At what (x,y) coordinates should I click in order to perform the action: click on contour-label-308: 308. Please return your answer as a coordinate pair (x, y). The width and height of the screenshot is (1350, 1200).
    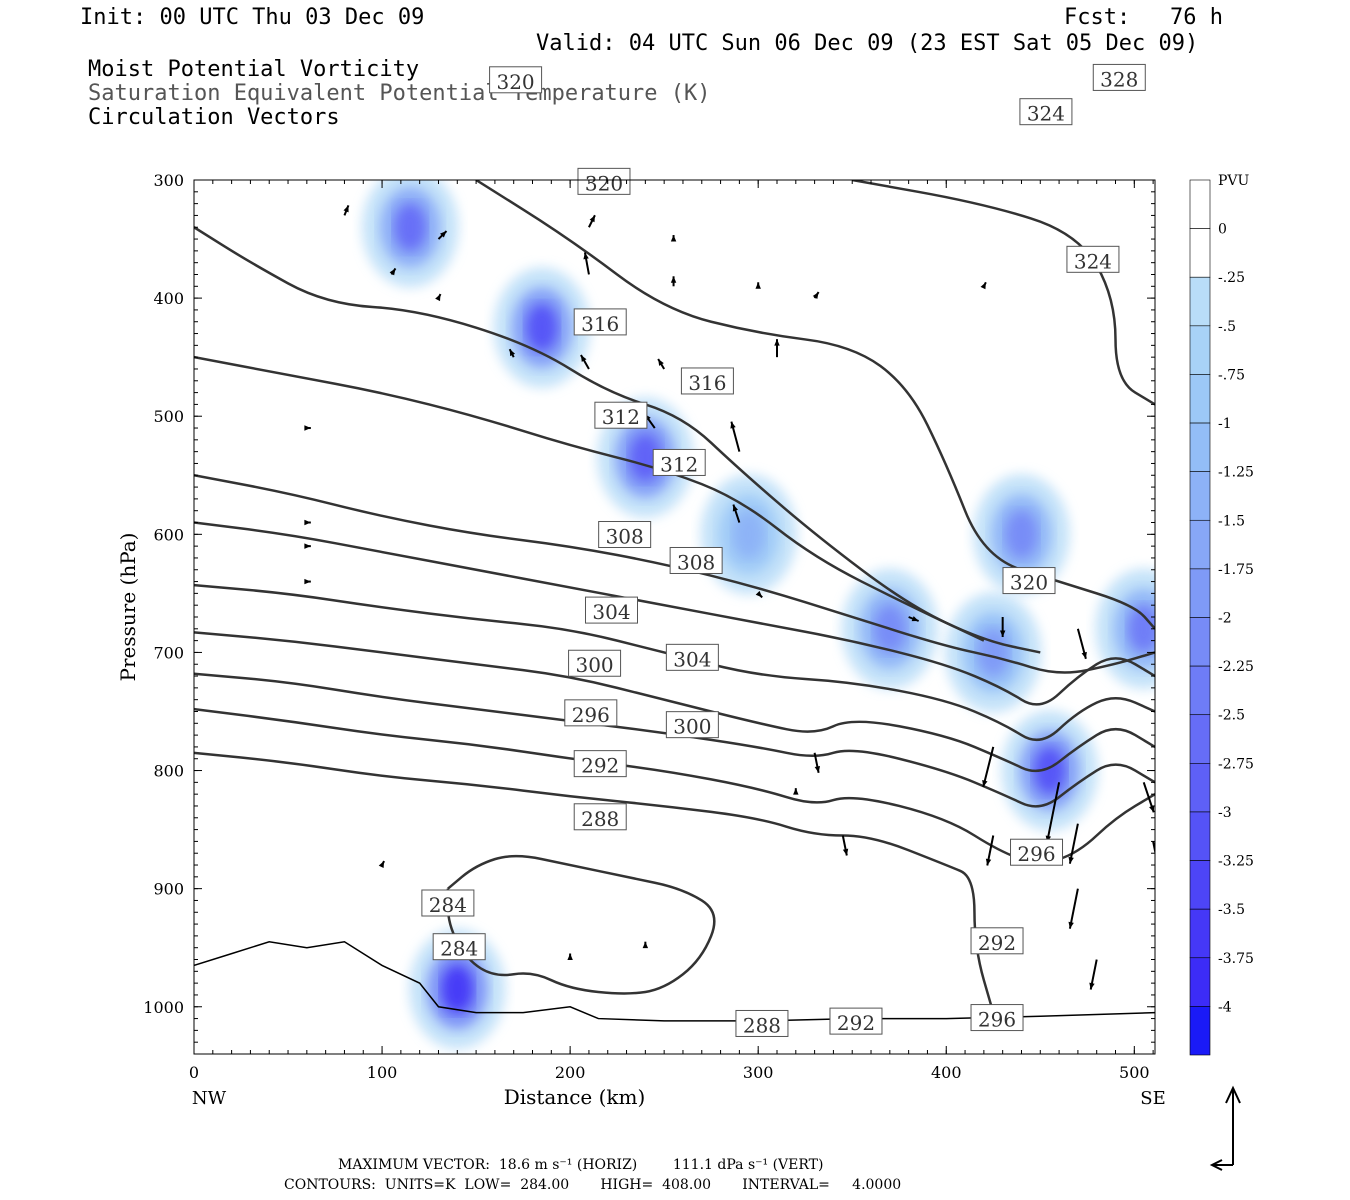
    Looking at the image, I should click on (625, 537).